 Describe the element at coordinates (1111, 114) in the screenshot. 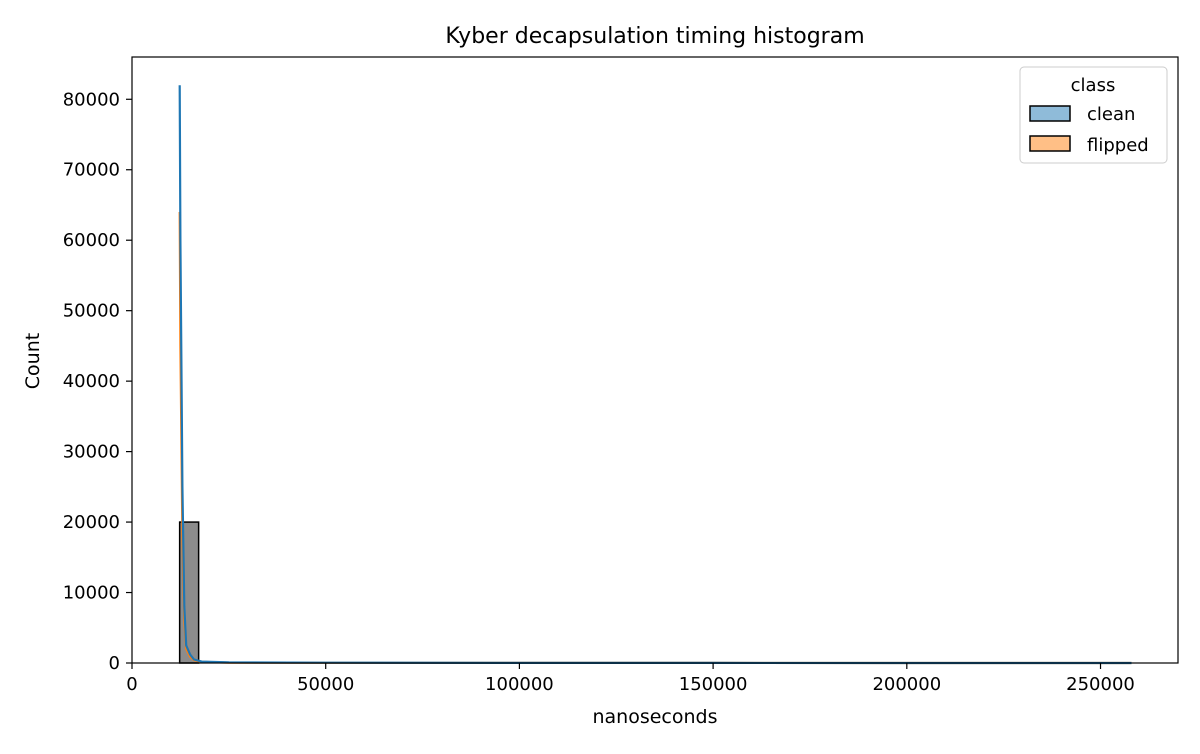

I see `legend-label-clean: clean` at that location.